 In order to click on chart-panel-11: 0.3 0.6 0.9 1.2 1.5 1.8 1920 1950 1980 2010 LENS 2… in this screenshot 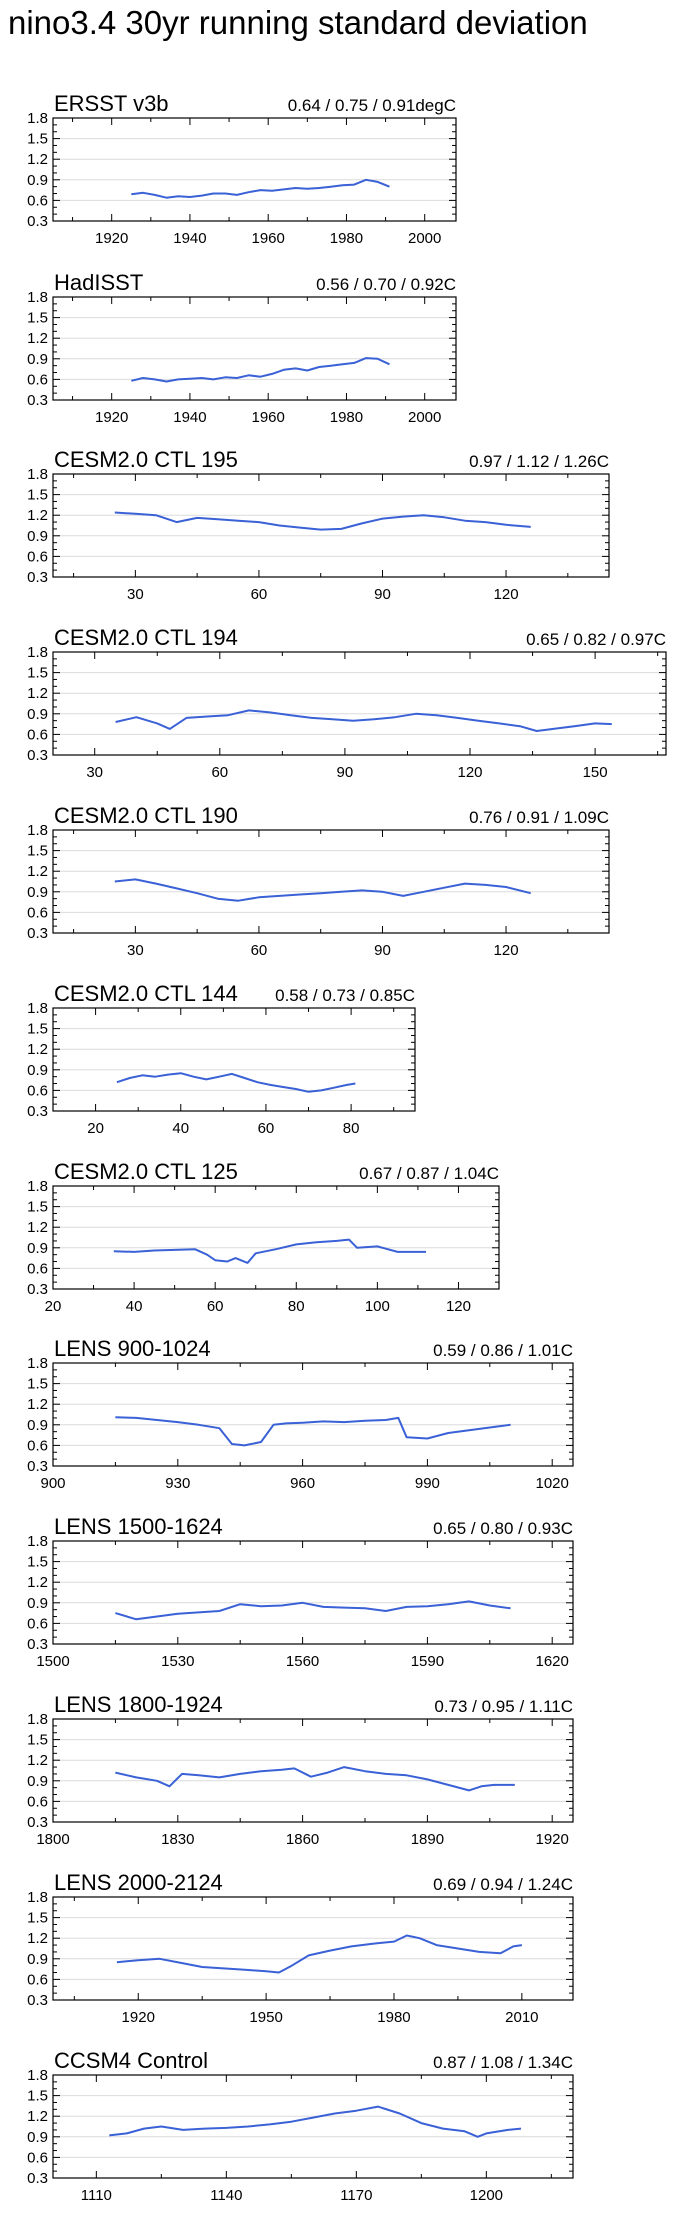, I will do `click(300, 1948)`.